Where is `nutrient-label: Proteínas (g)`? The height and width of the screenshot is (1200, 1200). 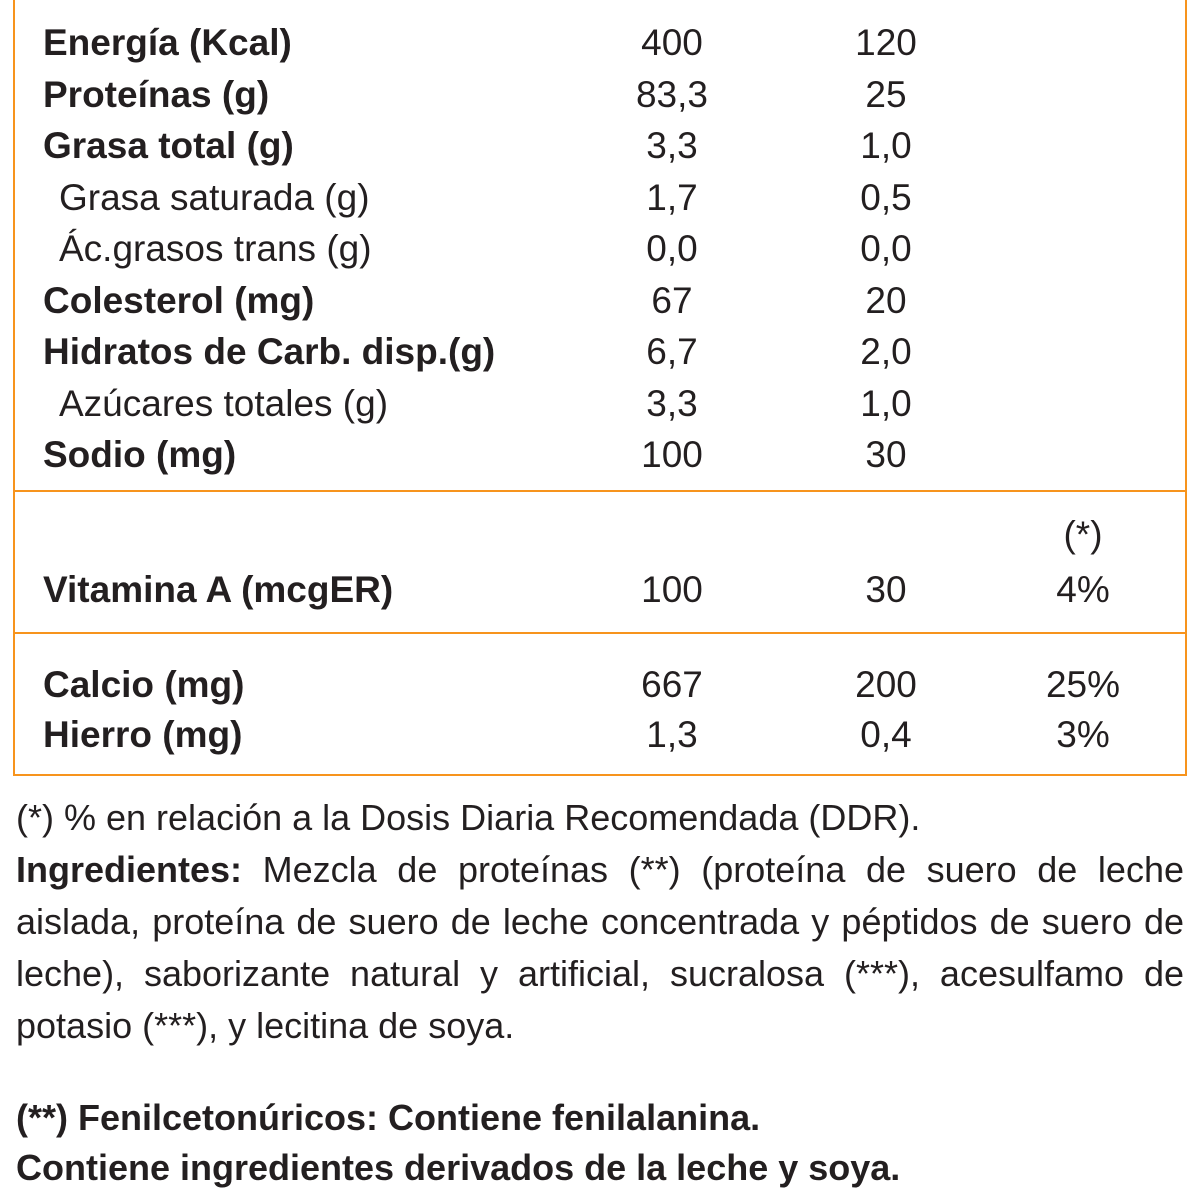
nutrient-label: Proteínas (g) is located at coordinates (156, 94).